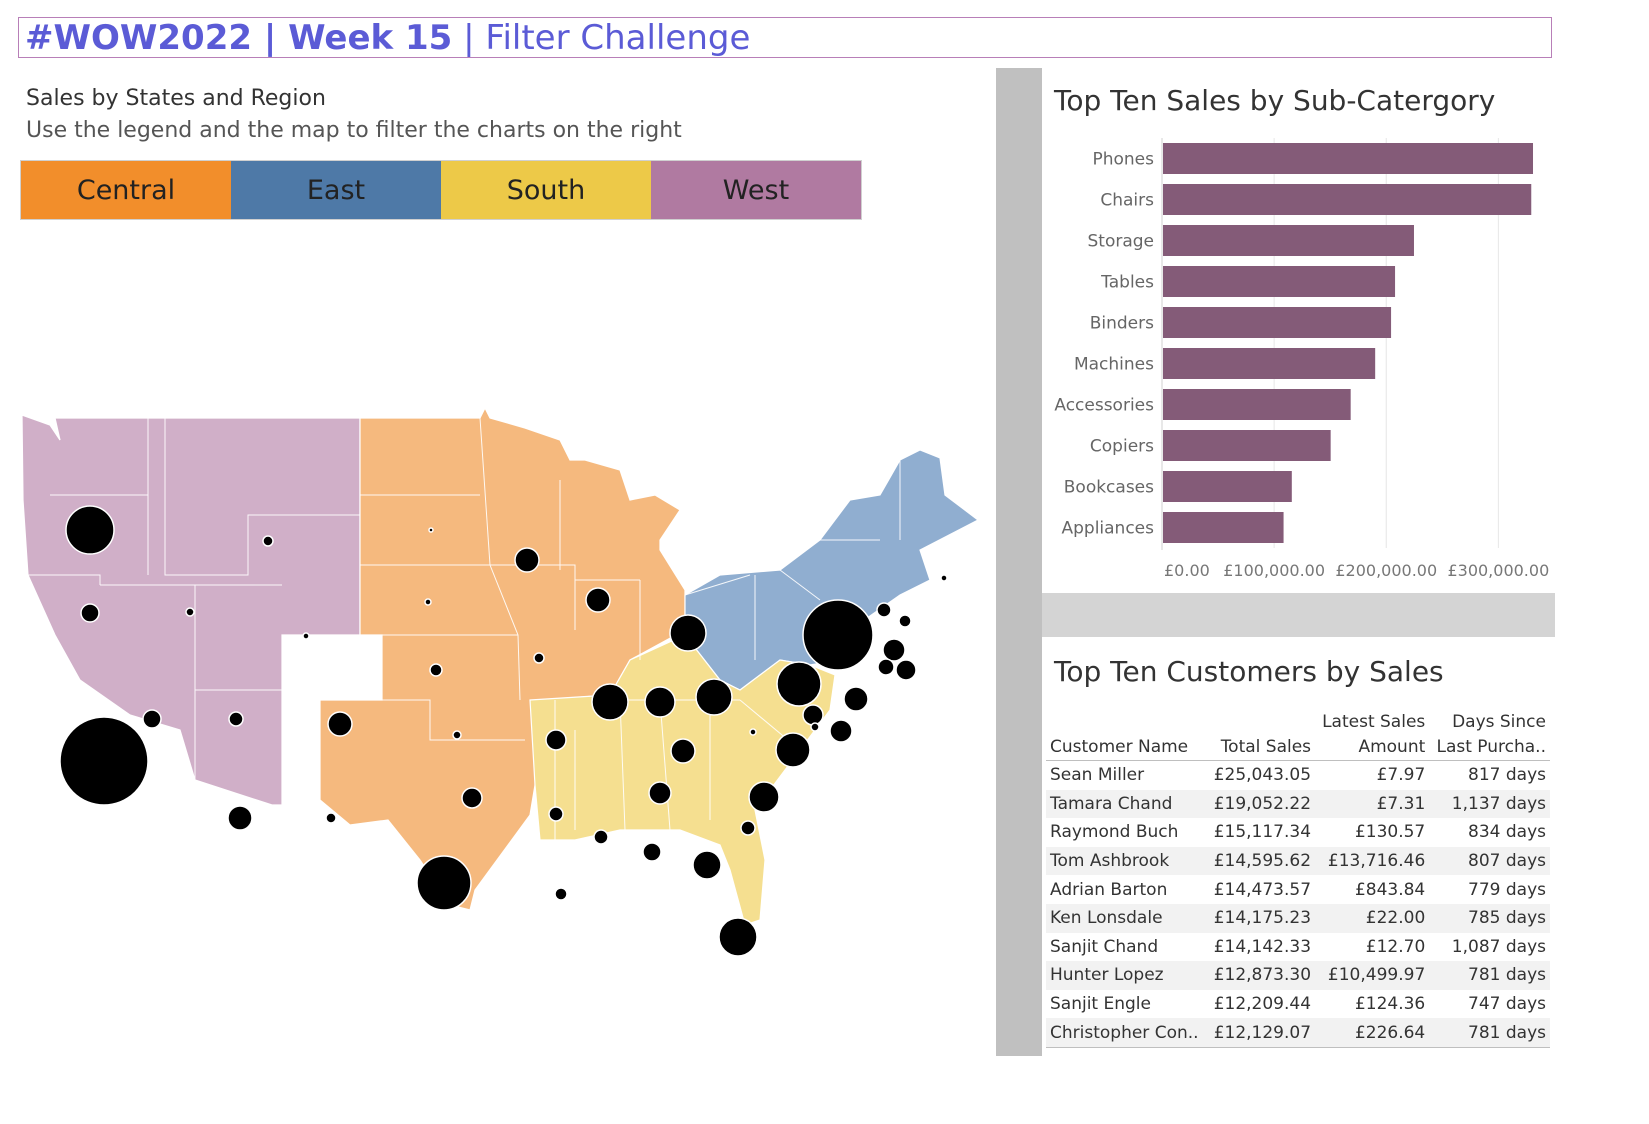 This screenshot has width=1649, height=1124. Describe the element at coordinates (1298, 975) in the screenshot. I see `table-row: Hunter Lopez £12,873.30 £10,499.97 781 days` at that location.